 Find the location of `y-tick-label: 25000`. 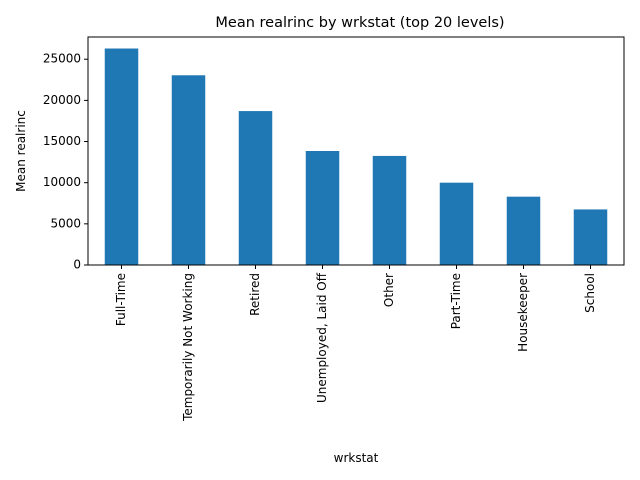

y-tick-label: 25000 is located at coordinates (62, 59).